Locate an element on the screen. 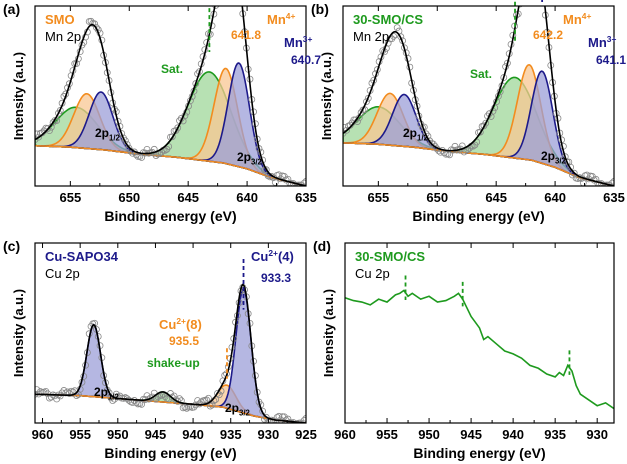 The image size is (627, 464). envelope-line is located at coordinates (170, 353).